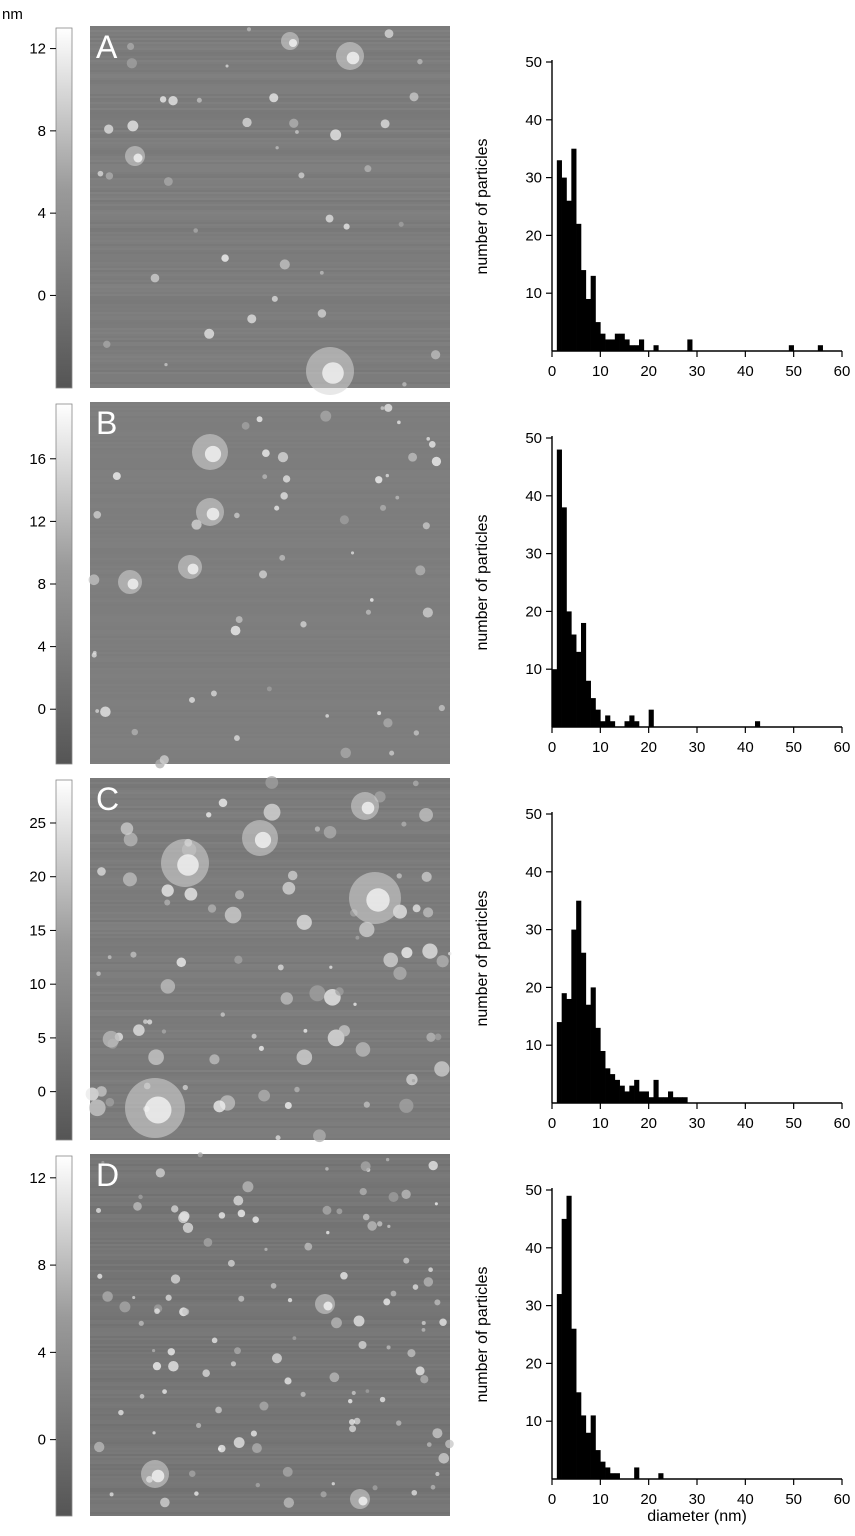  What do you see at coordinates (107, 1175) in the screenshot?
I see `panel-letter: D` at bounding box center [107, 1175].